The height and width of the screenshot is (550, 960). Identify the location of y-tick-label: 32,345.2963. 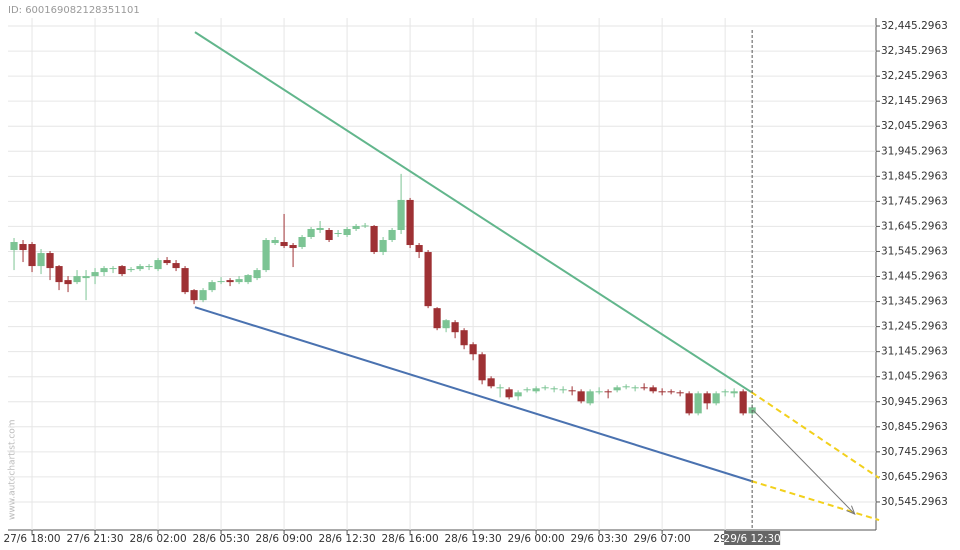
(914, 51).